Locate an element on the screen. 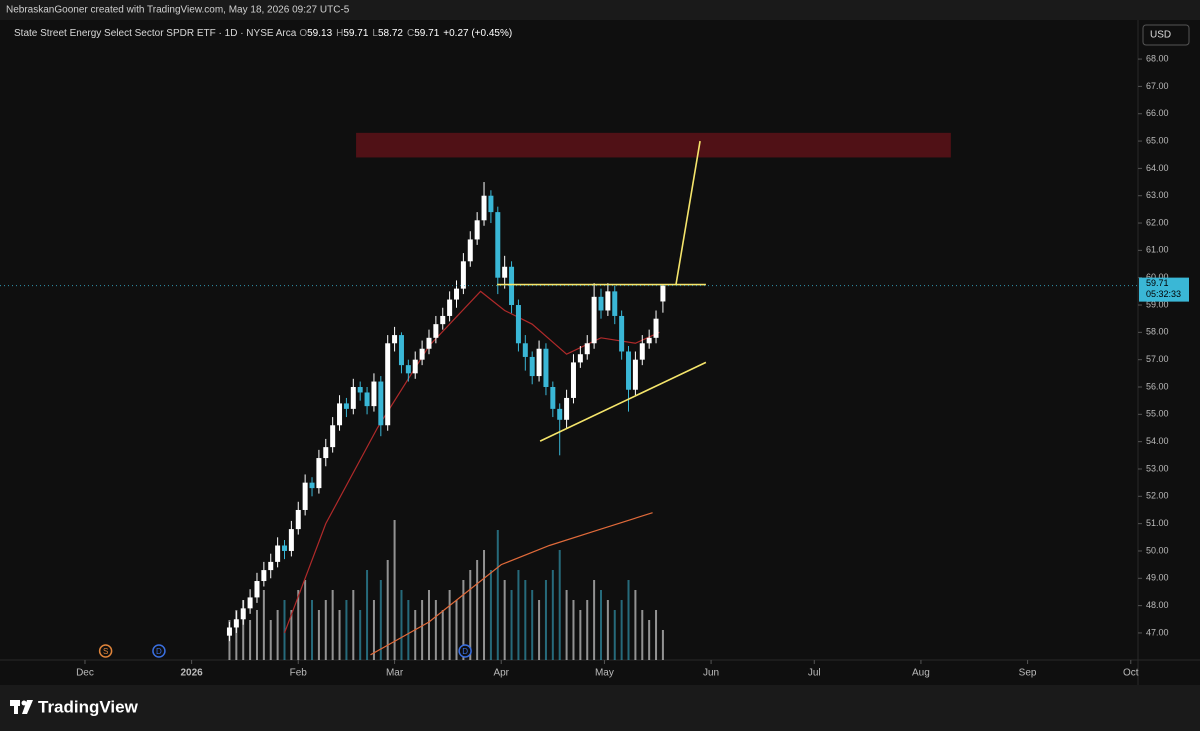 The image size is (1200, 731). last-price-box is located at coordinates (1164, 289).